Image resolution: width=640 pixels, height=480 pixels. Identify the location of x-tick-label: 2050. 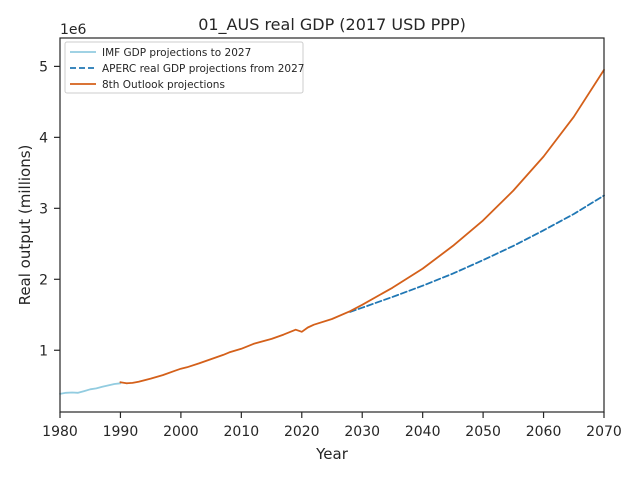
(483, 432).